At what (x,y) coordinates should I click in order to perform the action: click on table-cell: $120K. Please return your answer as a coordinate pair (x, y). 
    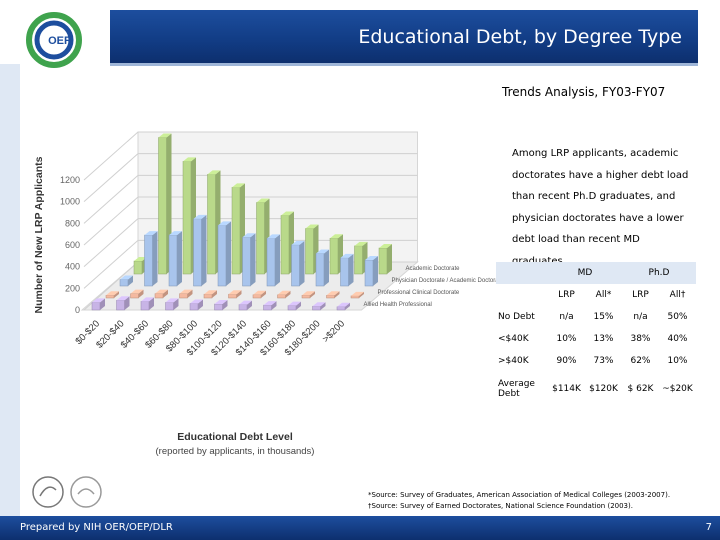
    Looking at the image, I should click on (603, 389).